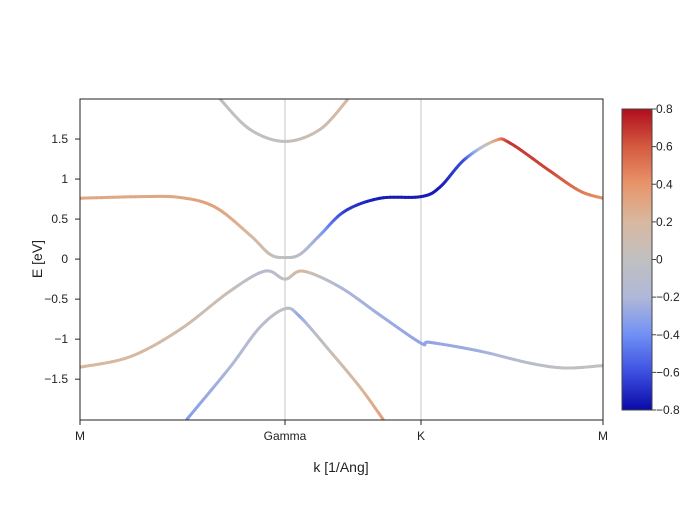  Describe the element at coordinates (664, 184) in the screenshot. I see `colorbar-tick-label: 0.4` at that location.